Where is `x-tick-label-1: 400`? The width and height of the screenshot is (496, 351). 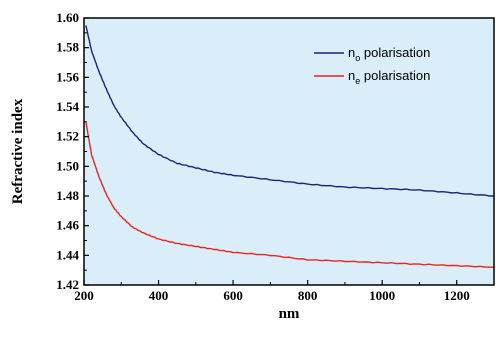
x-tick-label-1: 400 is located at coordinates (159, 295).